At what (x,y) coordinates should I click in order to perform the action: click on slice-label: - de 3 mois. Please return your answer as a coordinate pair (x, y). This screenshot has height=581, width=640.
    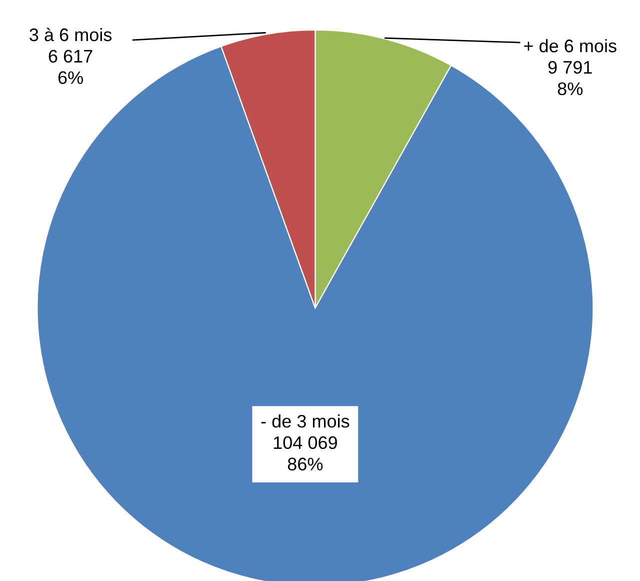
    Looking at the image, I should click on (305, 421).